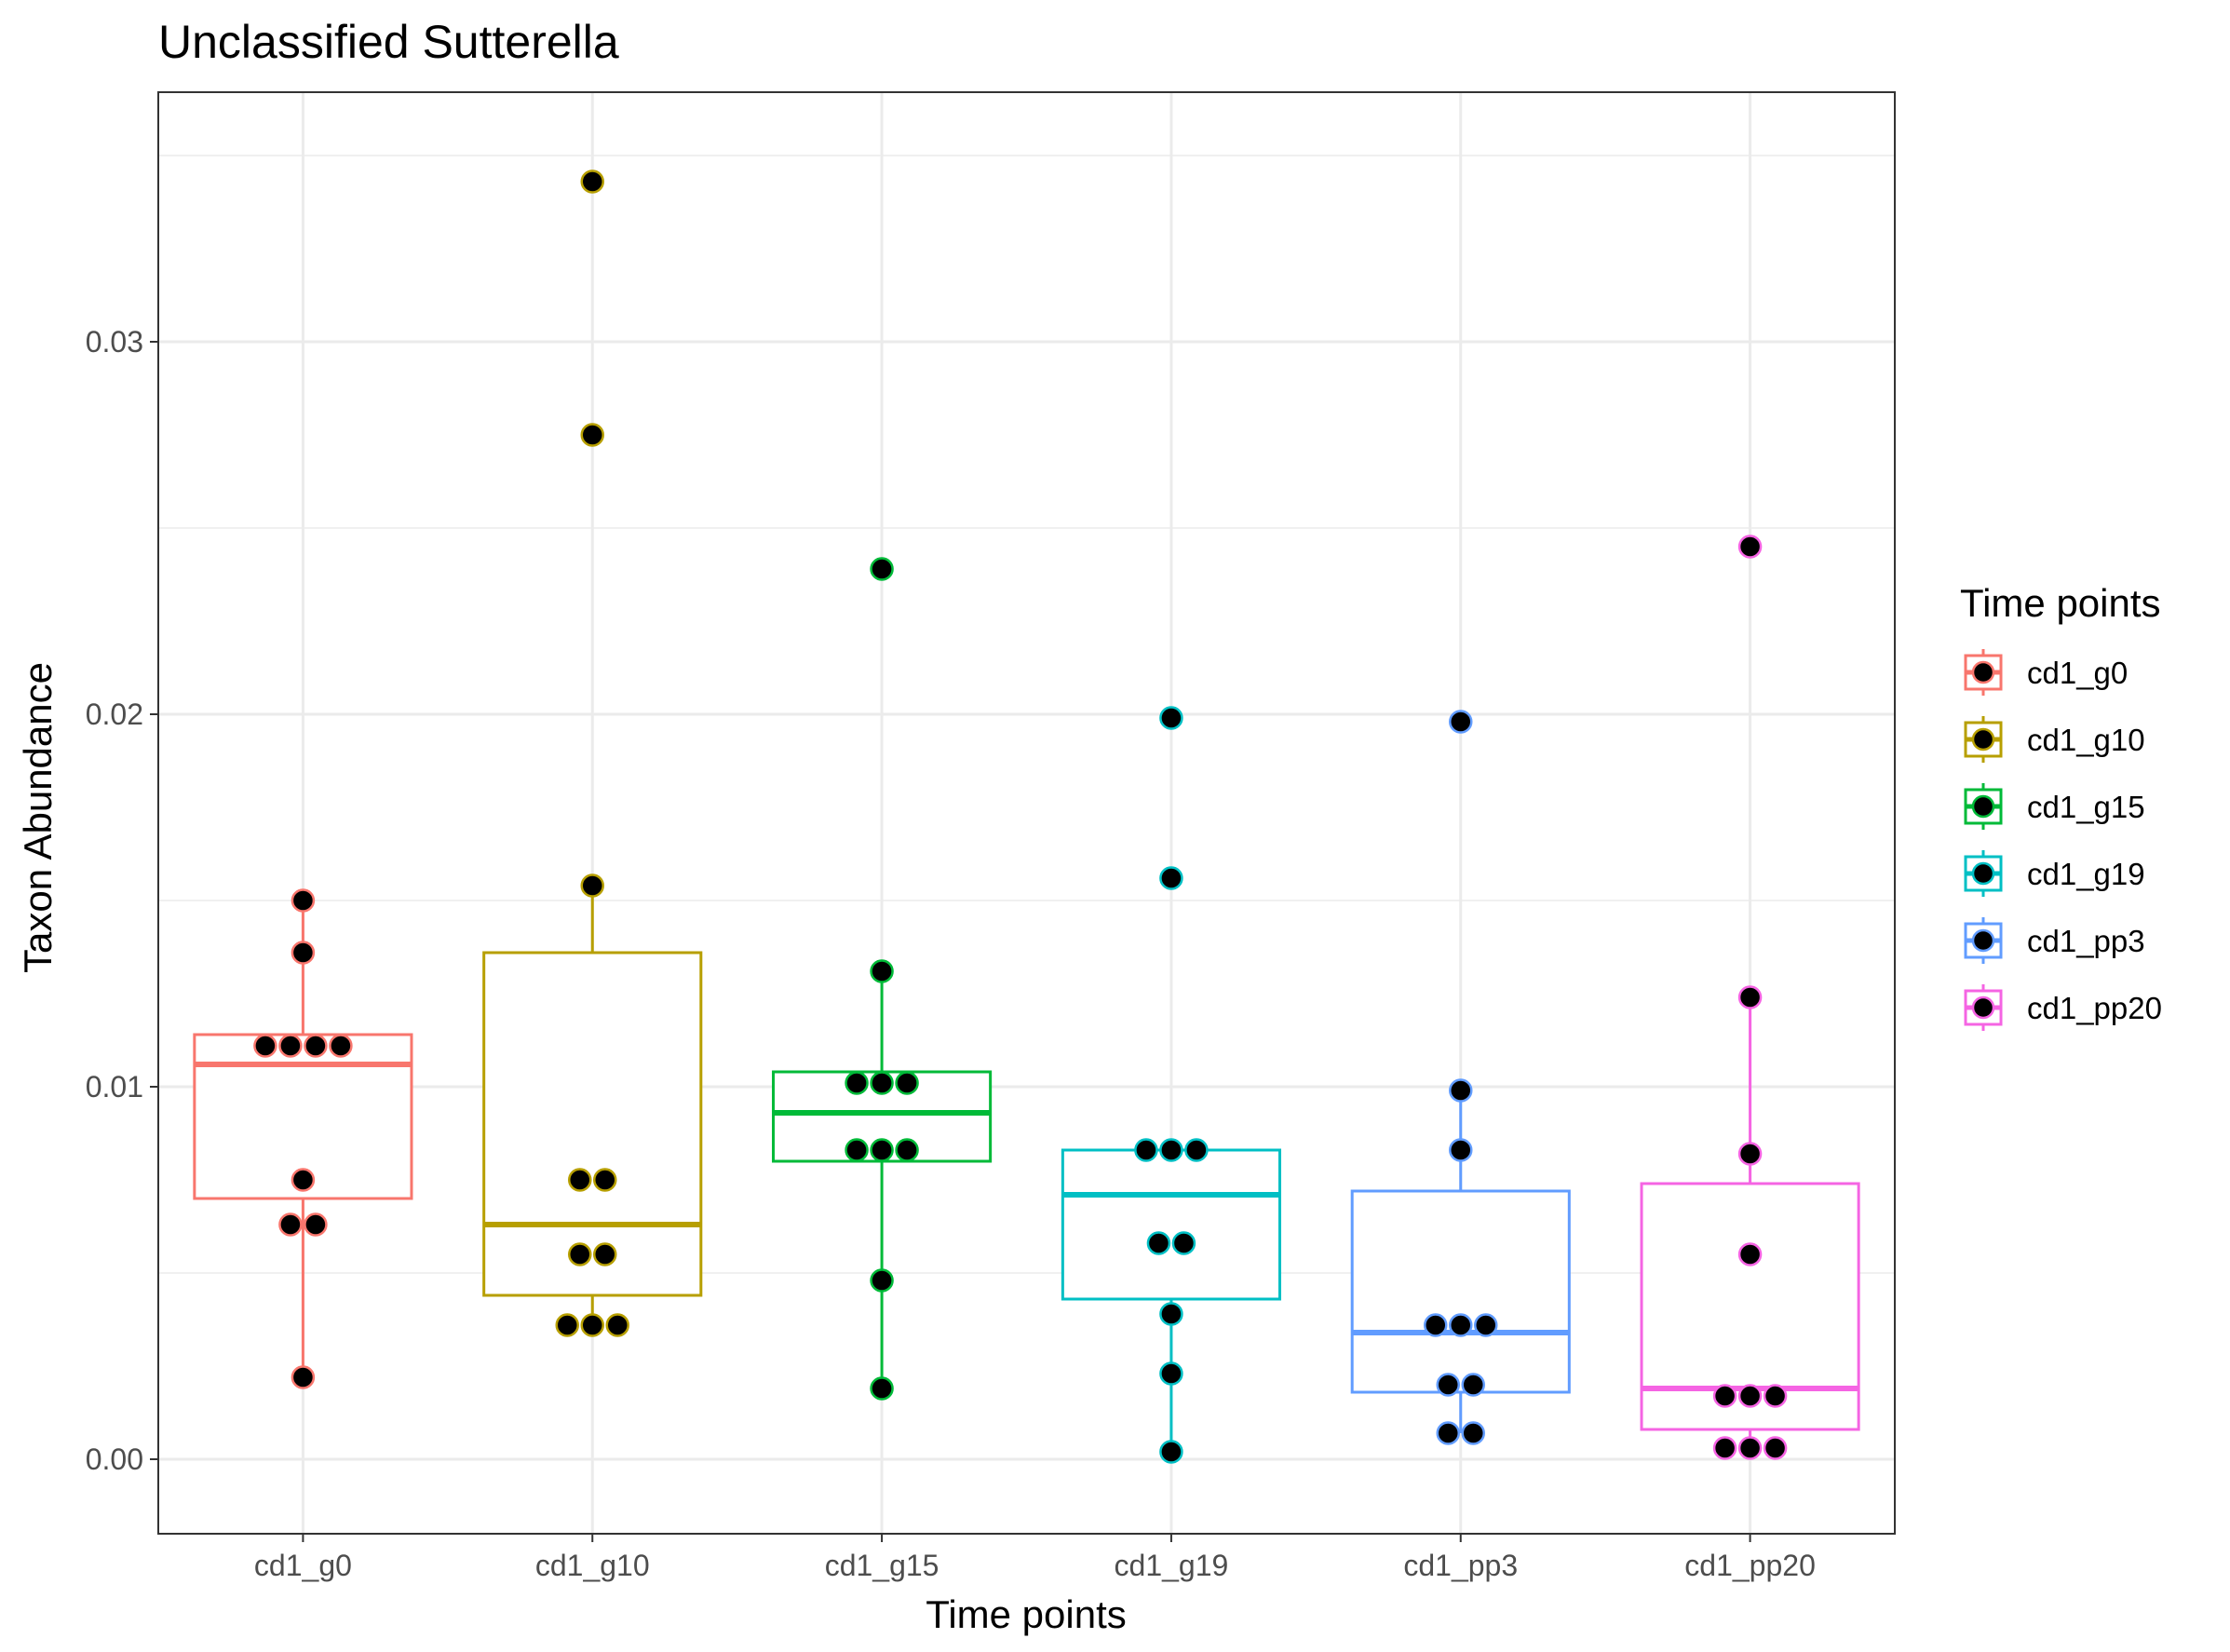 Image resolution: width=2230 pixels, height=1652 pixels. What do you see at coordinates (2094, 1008) in the screenshot?
I see `legend-label: cd1_pp20` at bounding box center [2094, 1008].